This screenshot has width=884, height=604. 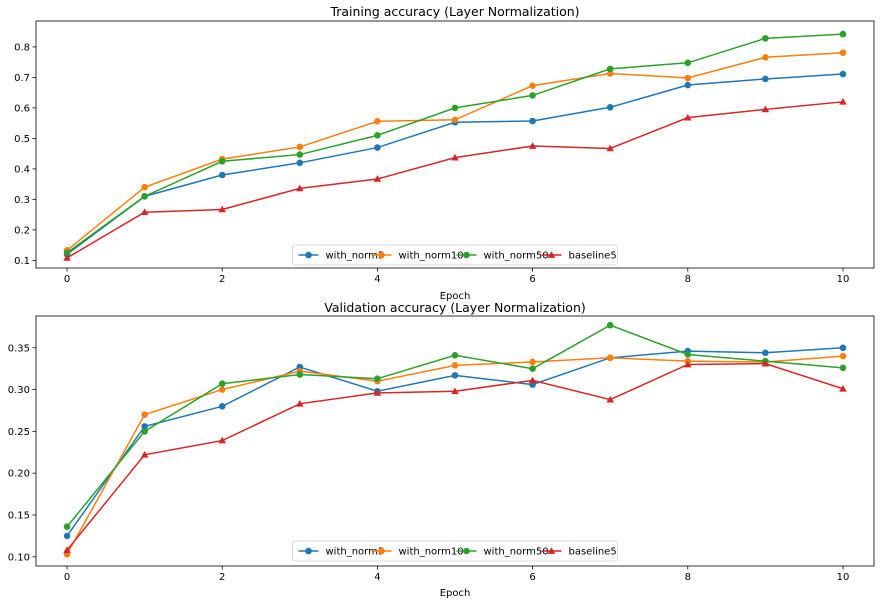 What do you see at coordinates (19, 432) in the screenshot?
I see `y-tick-label: 0.25` at bounding box center [19, 432].